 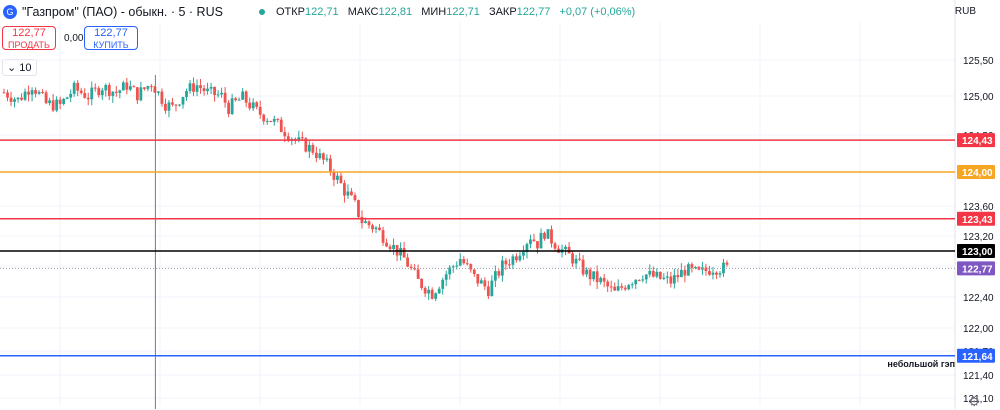 What do you see at coordinates (19, 67) in the screenshot?
I see `indicators-toggle: ⌄ 10` at bounding box center [19, 67].